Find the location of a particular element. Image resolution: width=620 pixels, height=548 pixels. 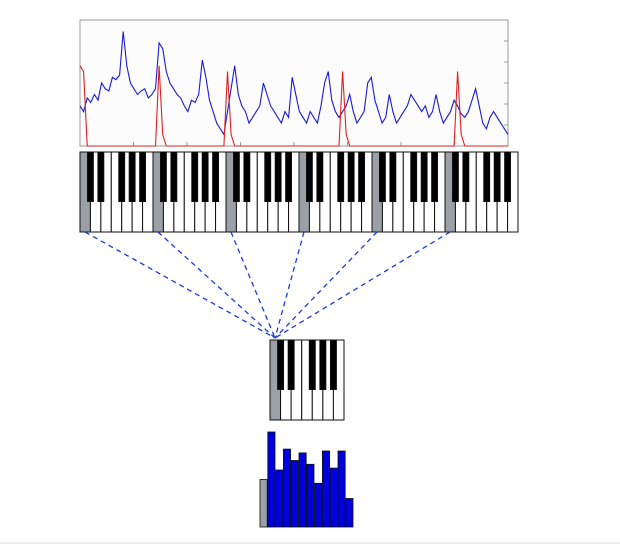

chroma-bar-chart is located at coordinates (306, 479).